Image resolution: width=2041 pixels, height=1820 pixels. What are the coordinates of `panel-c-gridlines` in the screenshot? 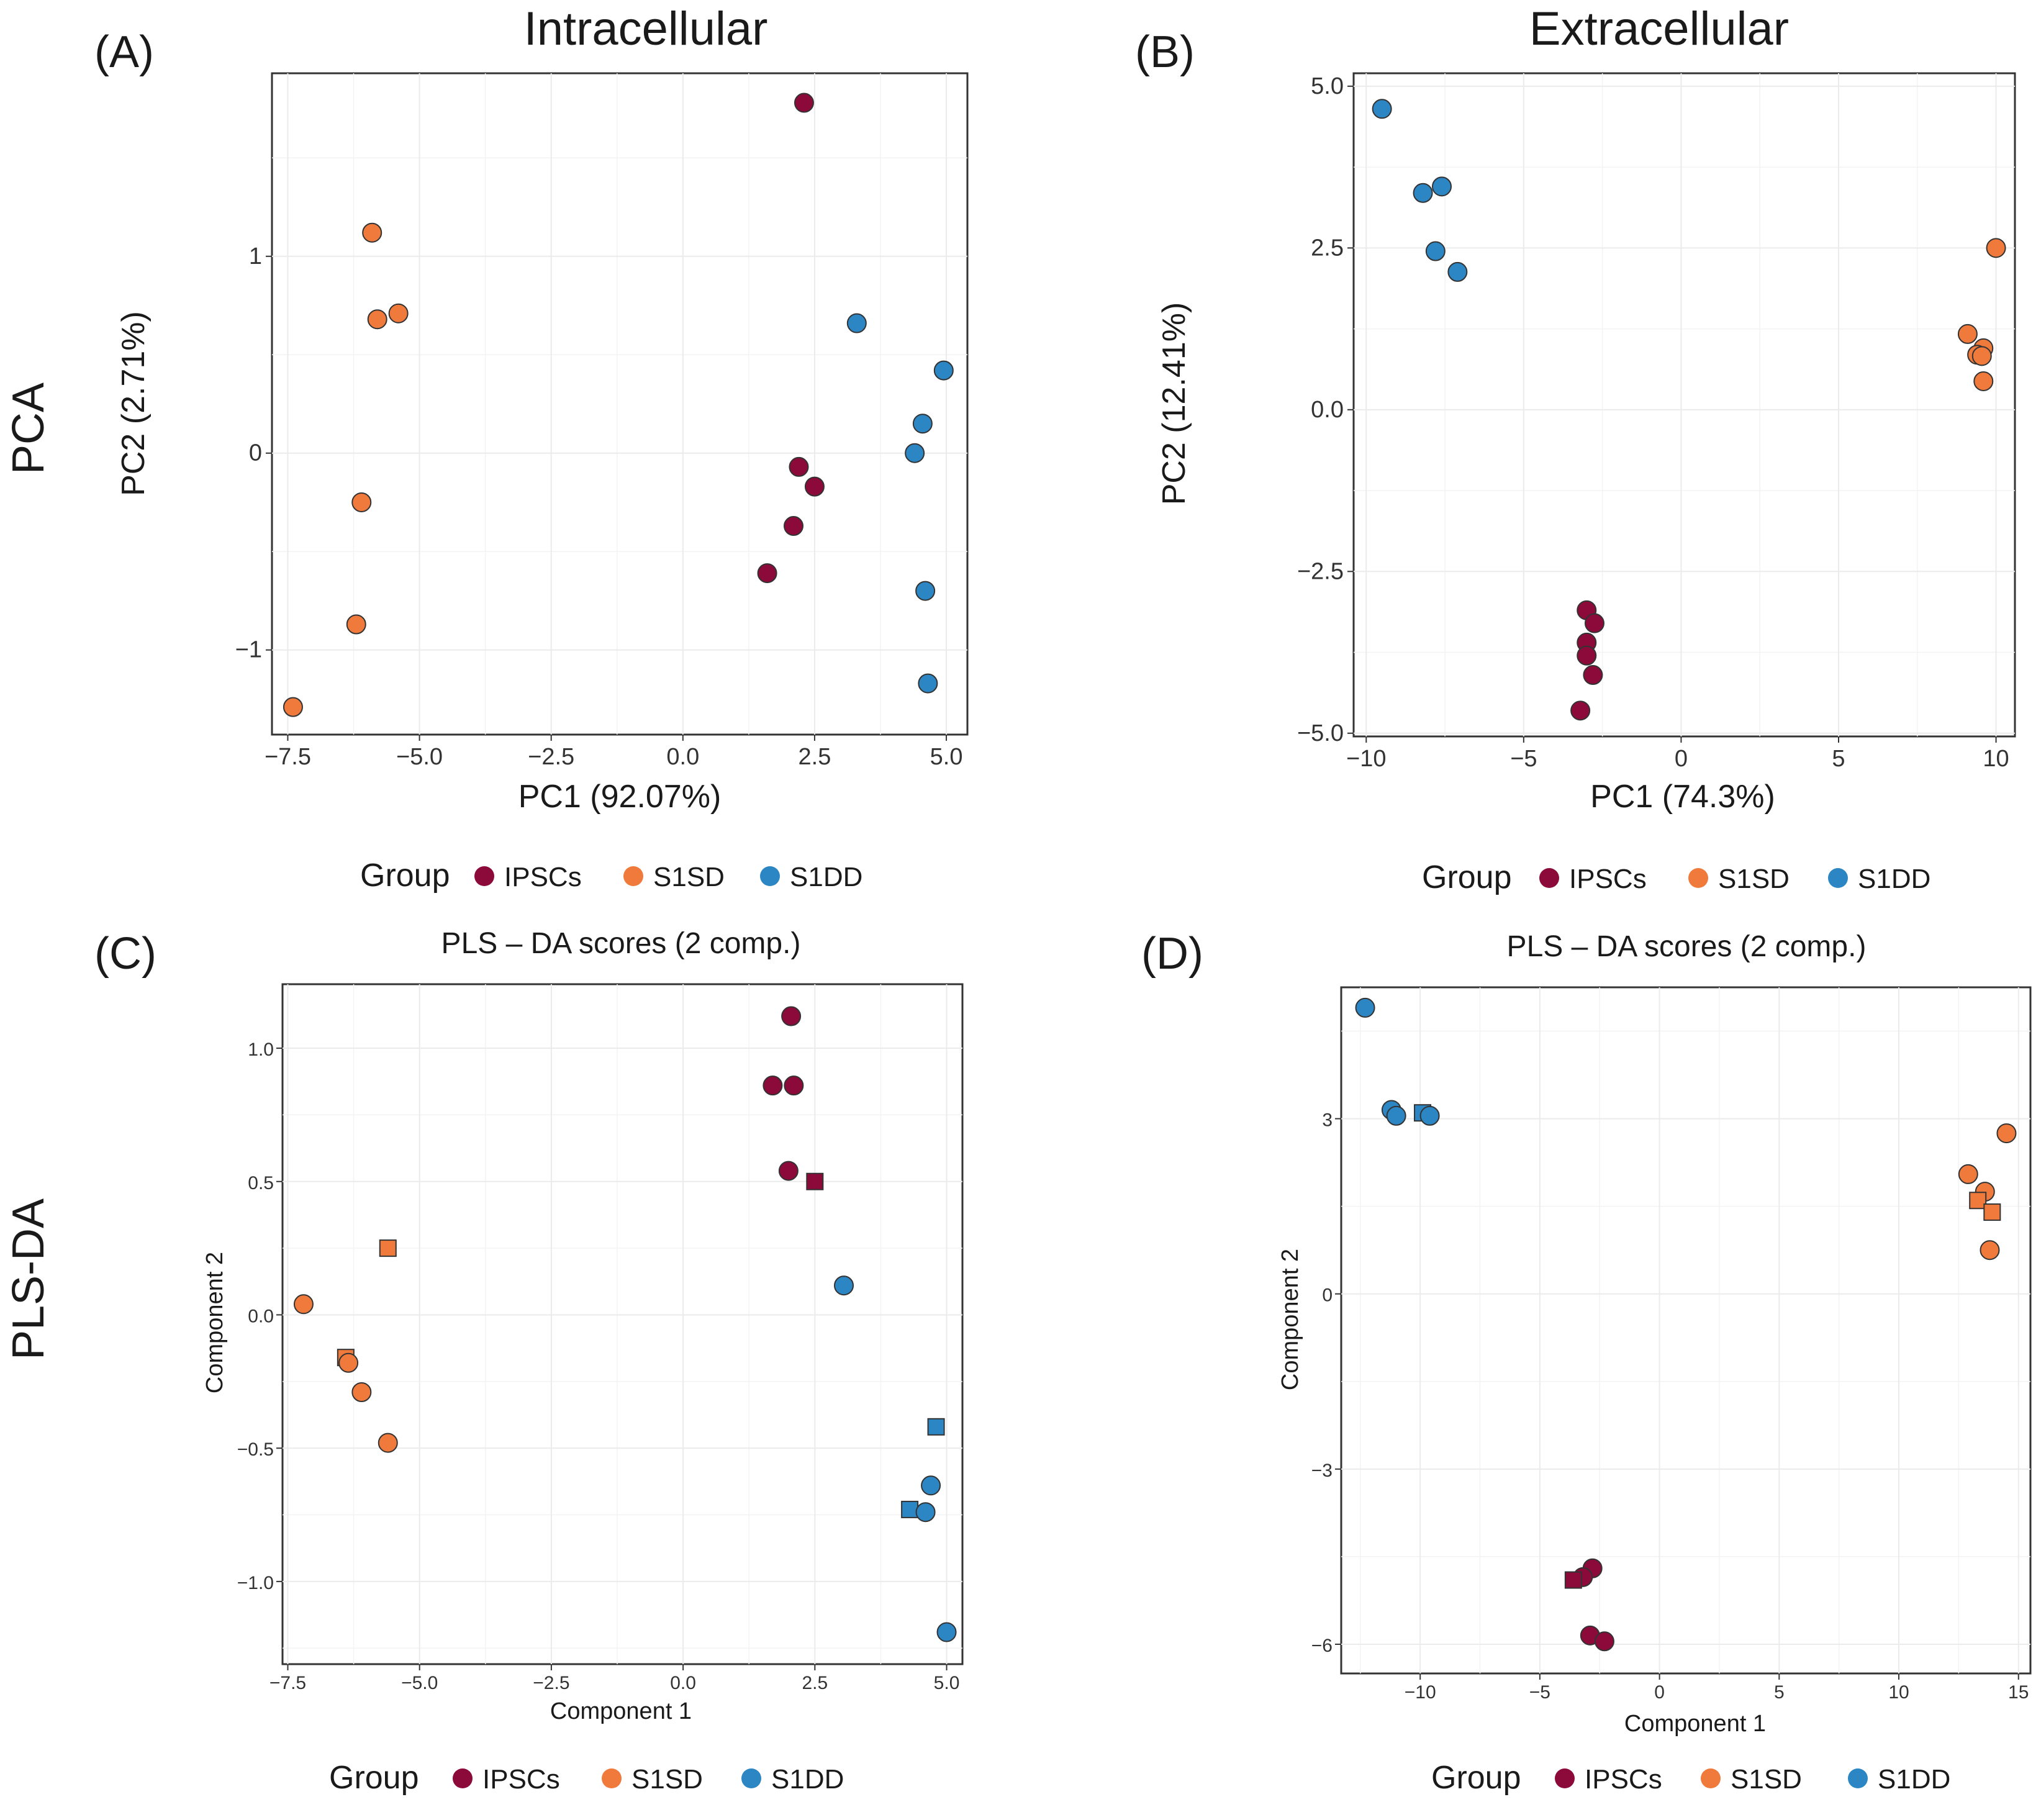 It's located at (622, 1324).